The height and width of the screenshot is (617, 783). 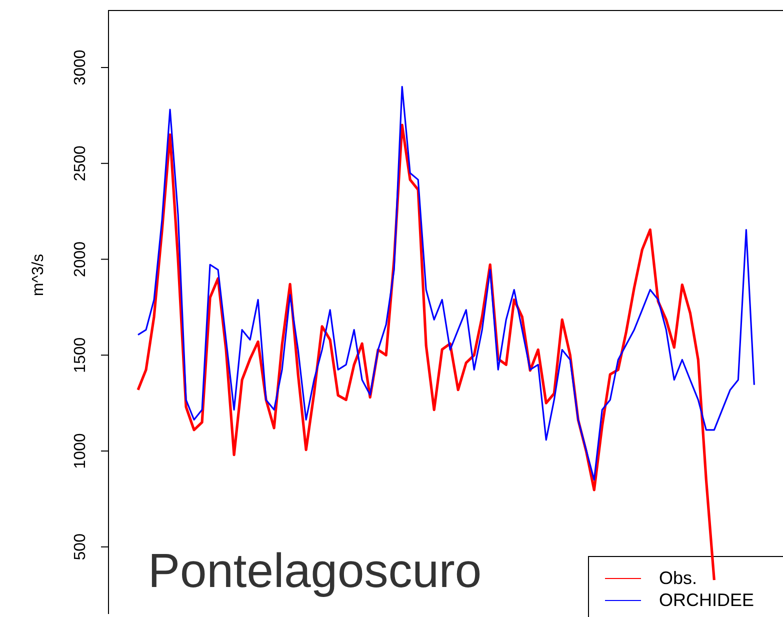 I want to click on legend-label: ORCHIDEE, so click(x=706, y=600).